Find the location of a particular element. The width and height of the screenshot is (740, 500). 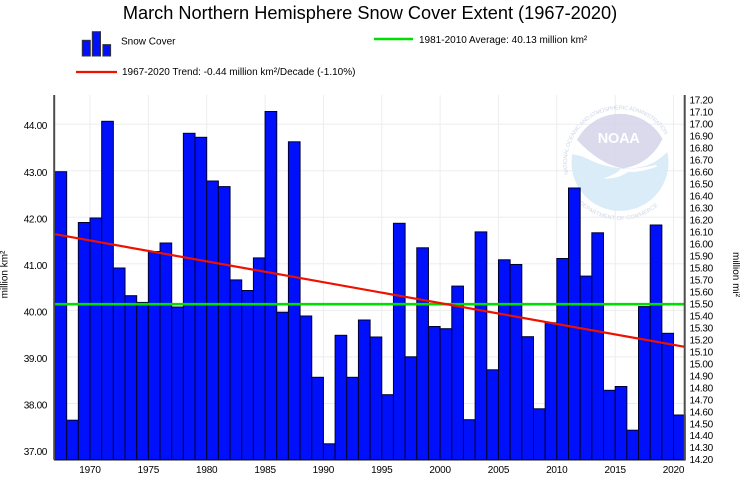

svg-text: 43.00 is located at coordinates (36, 173).